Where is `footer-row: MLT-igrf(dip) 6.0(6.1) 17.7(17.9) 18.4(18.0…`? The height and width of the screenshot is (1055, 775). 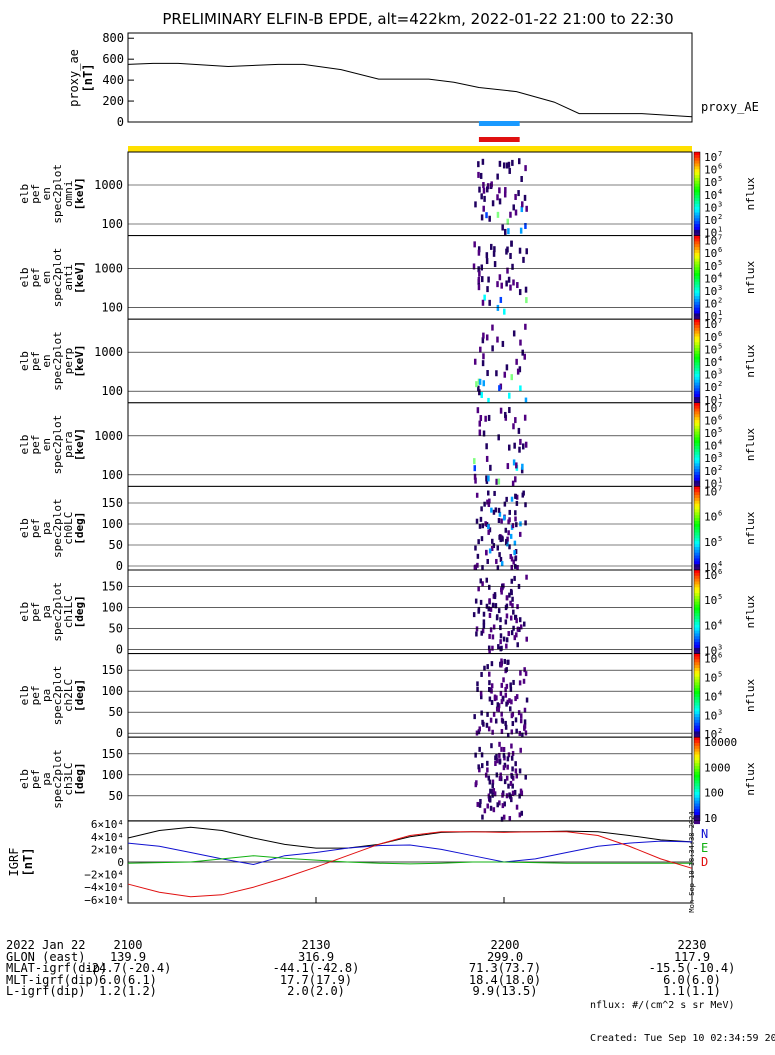 footer-row: MLT-igrf(dip) 6.0(6.1) 17.7(17.9) 18.4(18.0… is located at coordinates (387, 979).